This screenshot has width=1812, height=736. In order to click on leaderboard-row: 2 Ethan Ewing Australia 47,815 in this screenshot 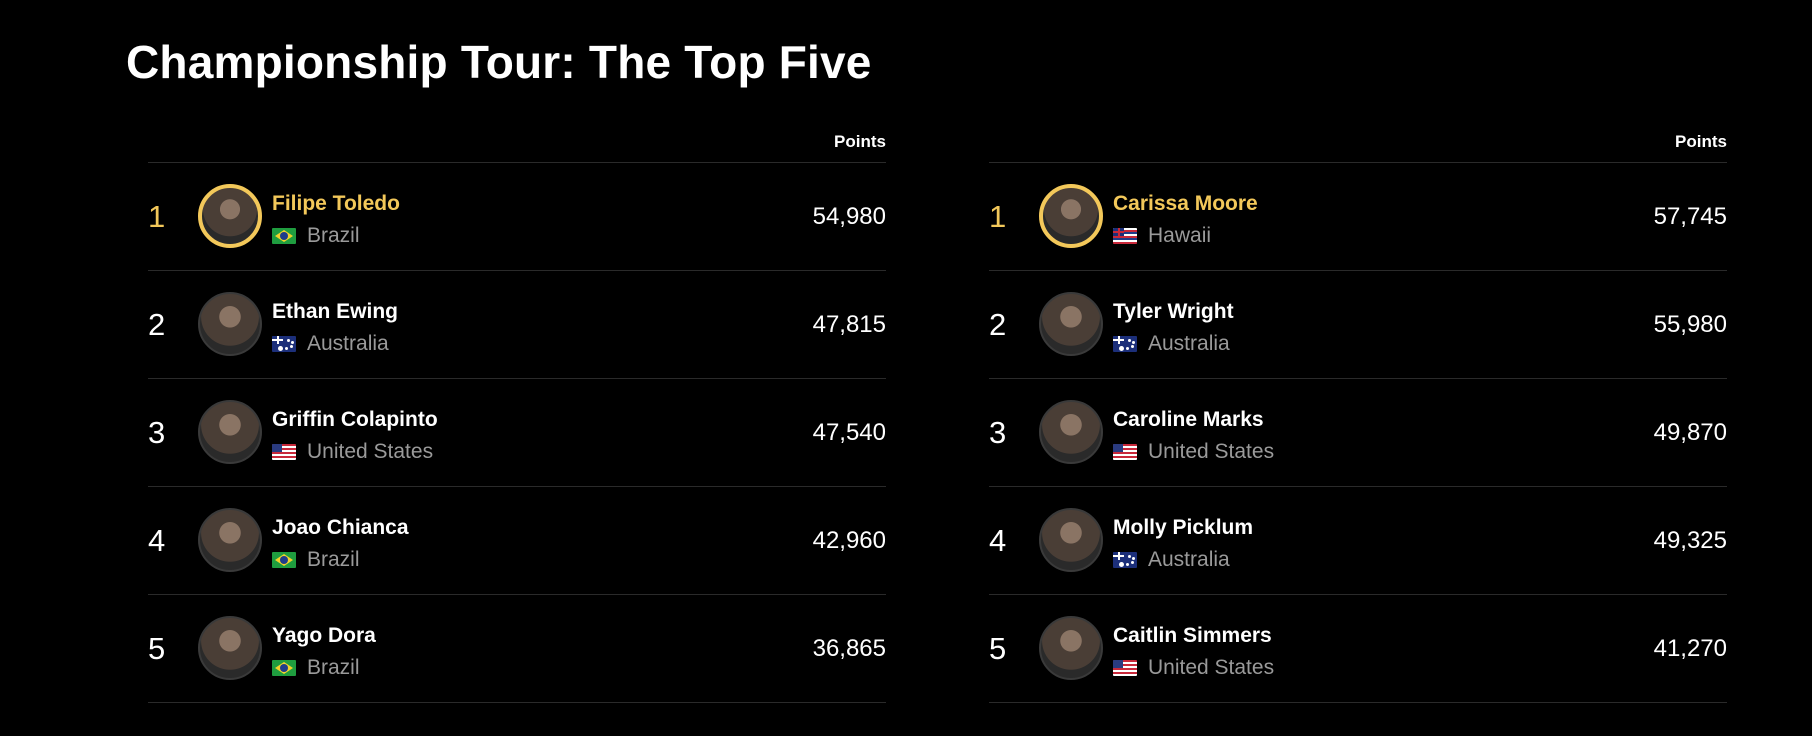, I will do `click(517, 325)`.